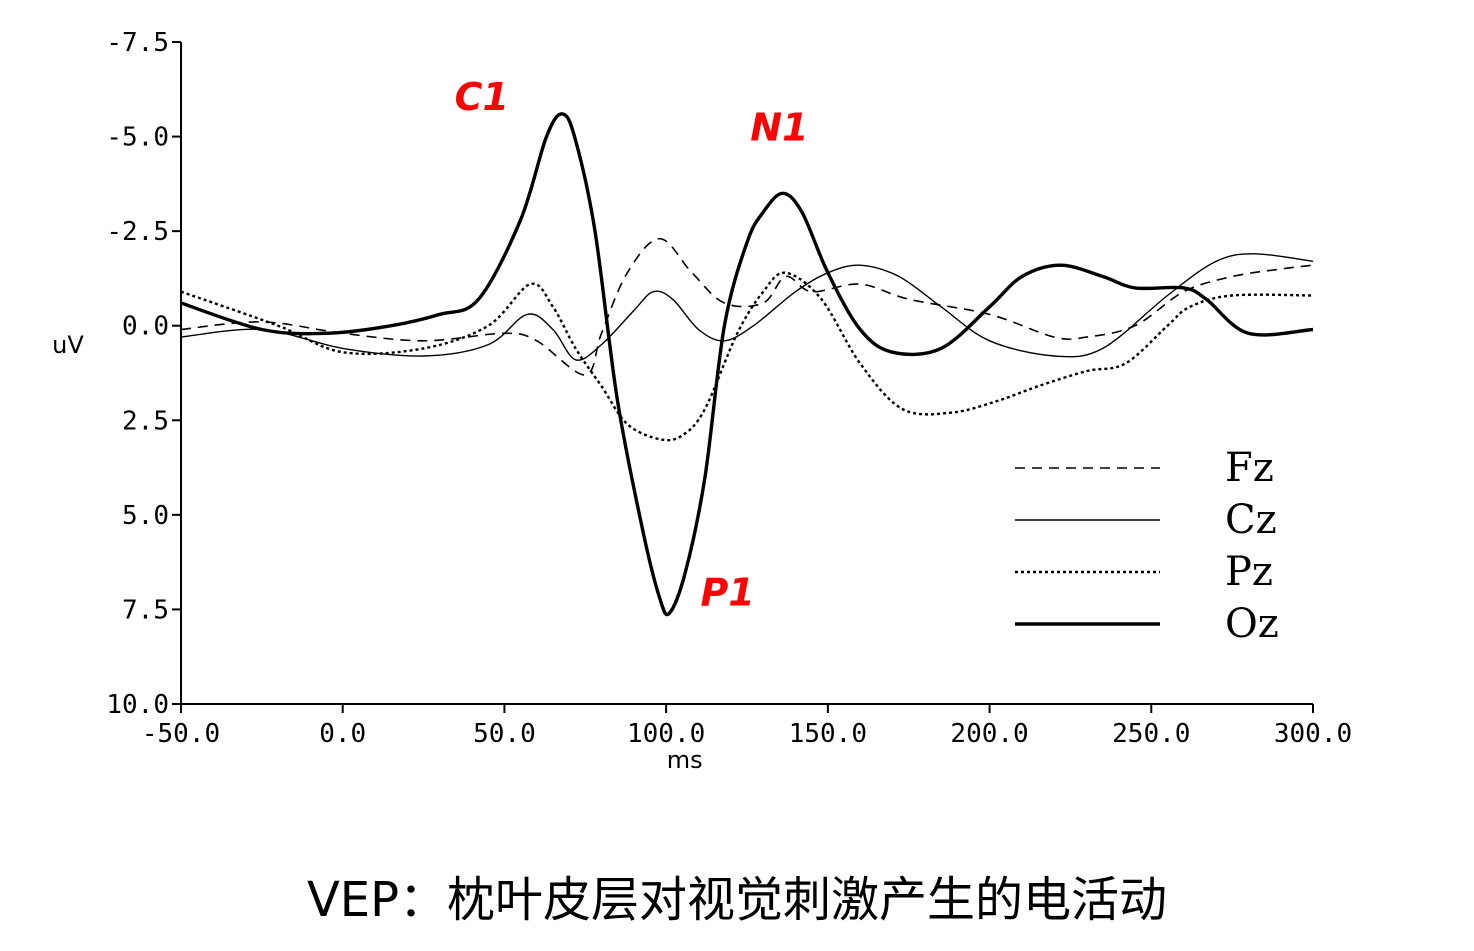 This screenshot has height=951, width=1474. Describe the element at coordinates (685, 760) in the screenshot. I see `x-axis-label: ms` at that location.